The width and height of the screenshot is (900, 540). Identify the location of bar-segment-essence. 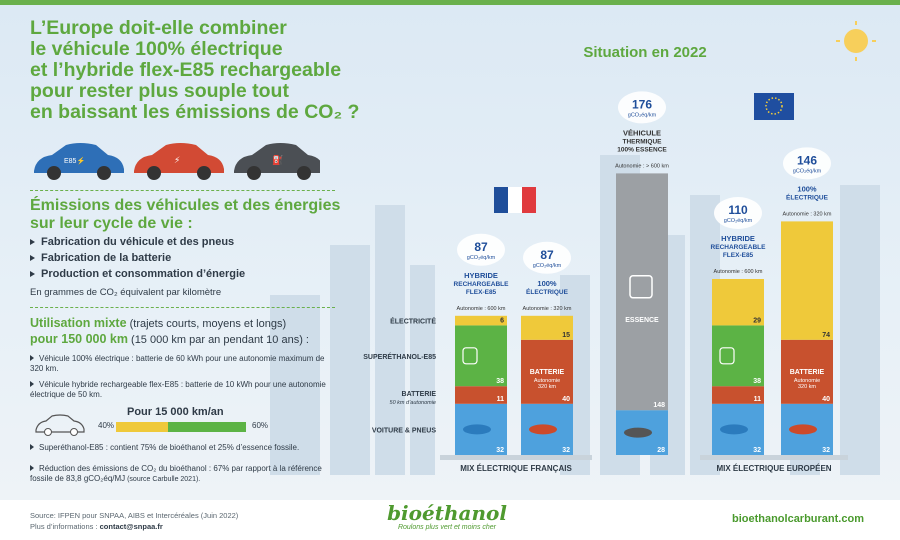
(642, 292).